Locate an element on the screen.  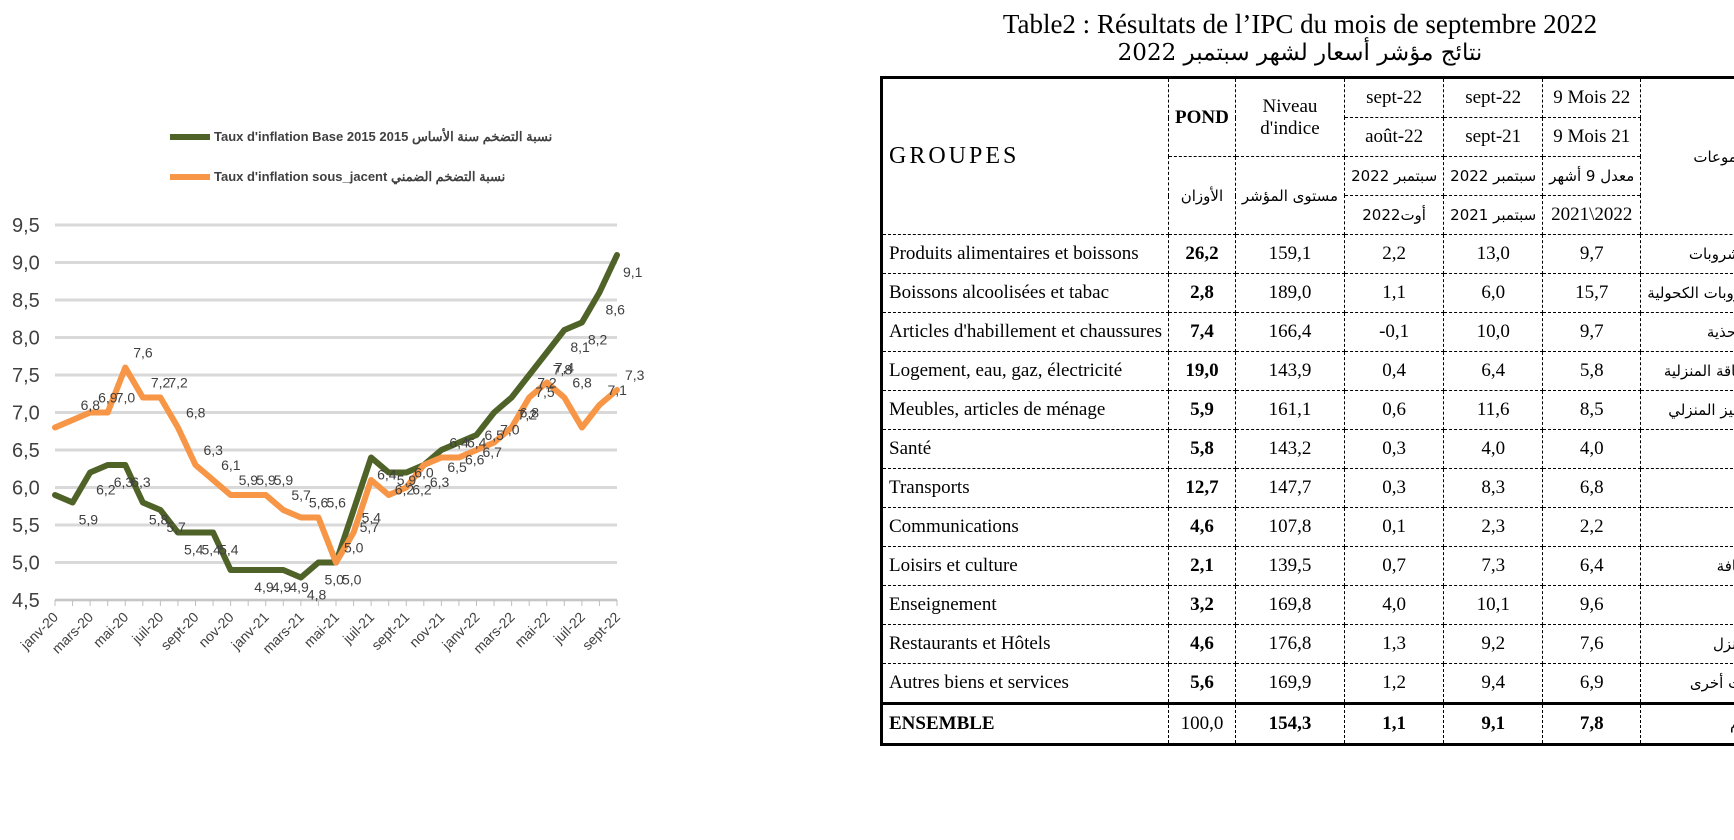
cell-group-fr: Logement, eau, gaz, électricité is located at coordinates (1025, 371).